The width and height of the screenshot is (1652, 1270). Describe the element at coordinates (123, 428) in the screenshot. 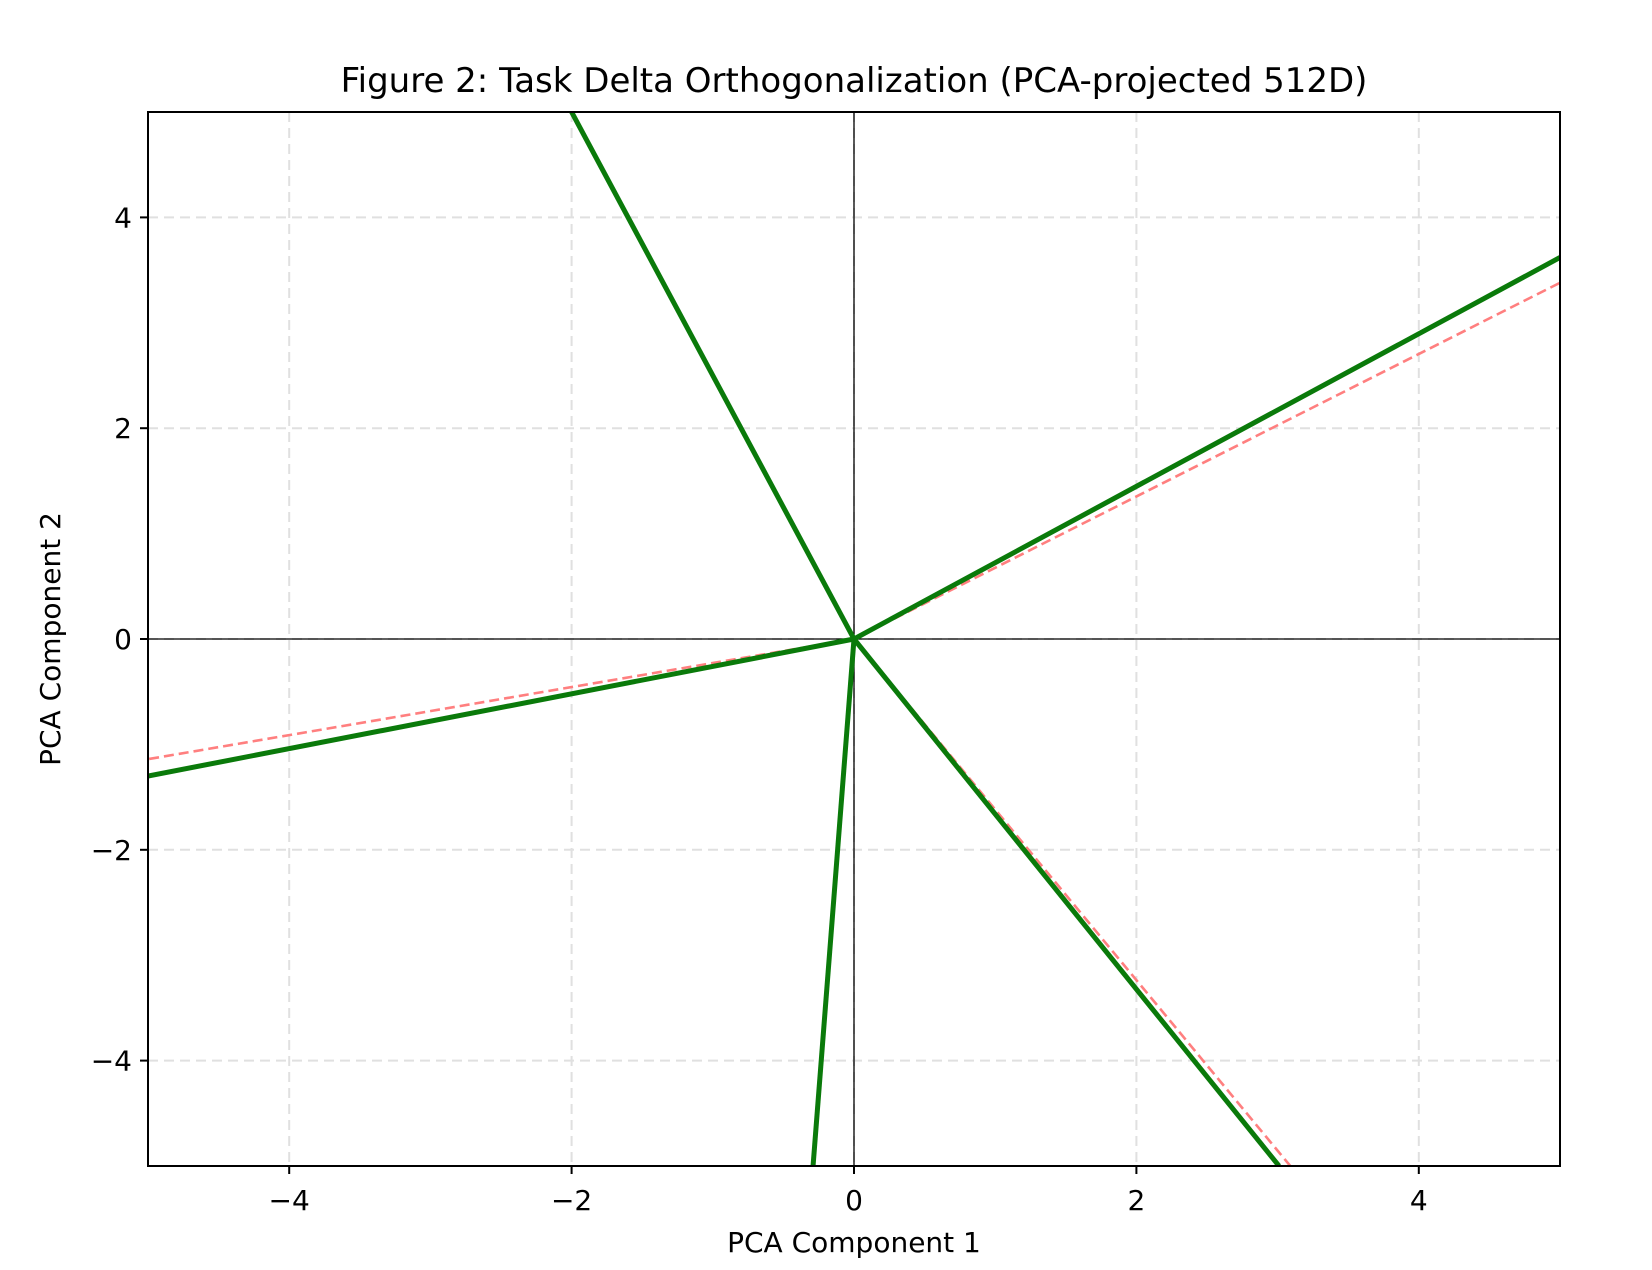

I see `y-tick-label: 2` at that location.